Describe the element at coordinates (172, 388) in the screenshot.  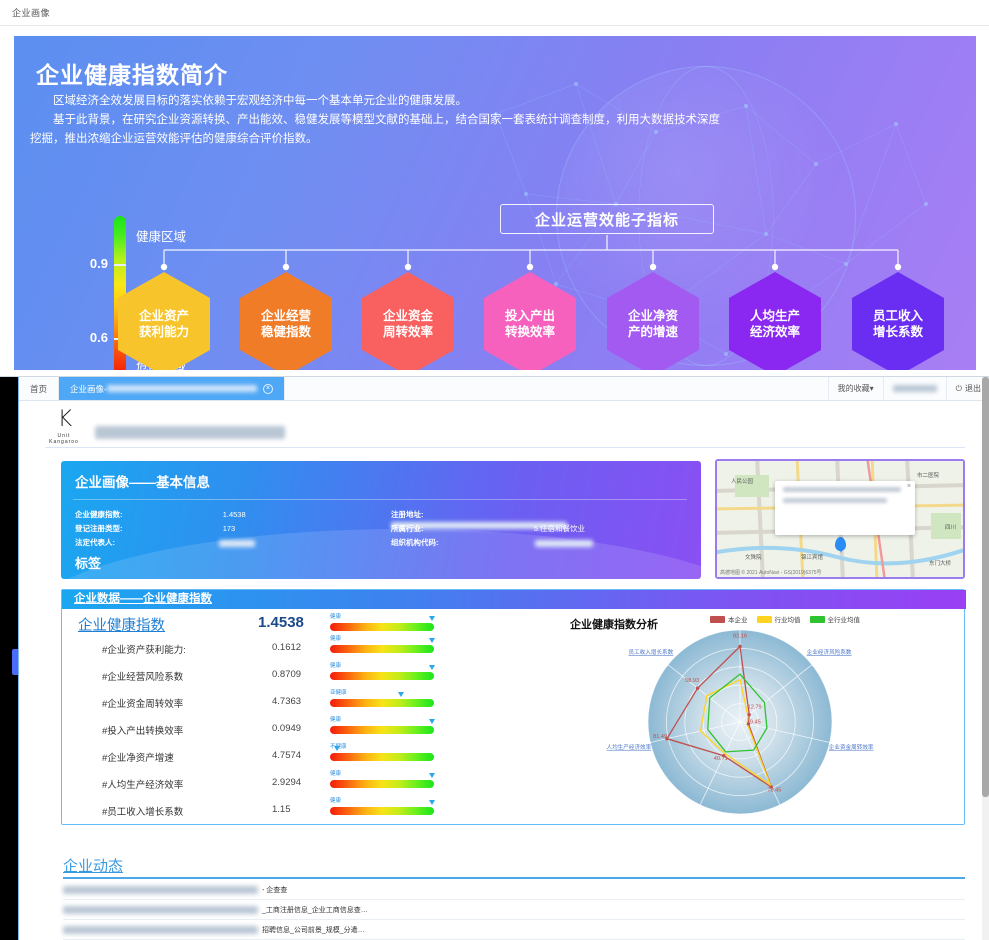
I see `tab-enterprise-profile: 企业画像- ×` at that location.